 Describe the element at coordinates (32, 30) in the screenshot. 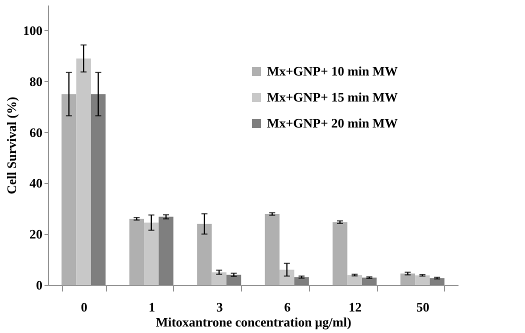

I see `y-tick-label: 100` at that location.